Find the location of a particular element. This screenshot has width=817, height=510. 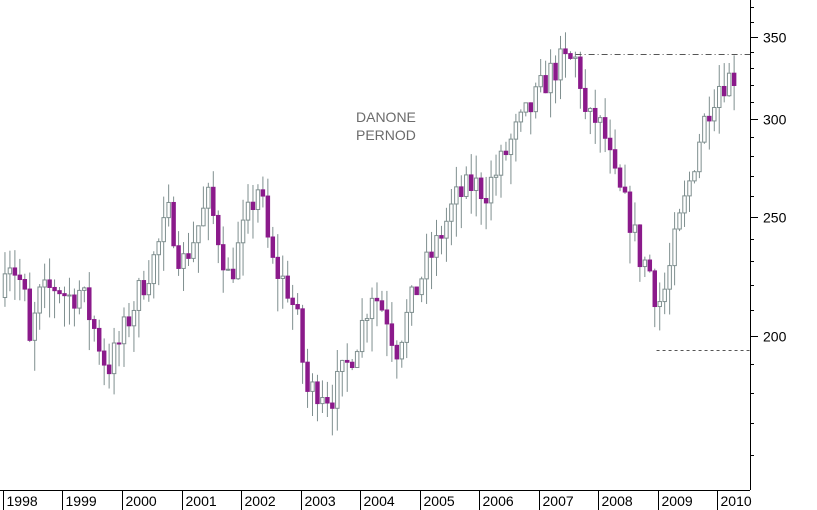

x-tick-label: 2006 is located at coordinates (498, 501).